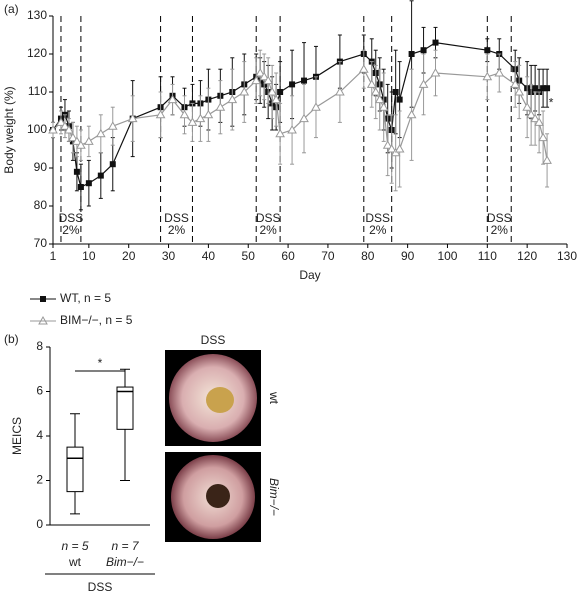 This screenshot has width=577, height=603. Describe the element at coordinates (39, 435) in the screenshot. I see `y-tick-label: 4` at that location.